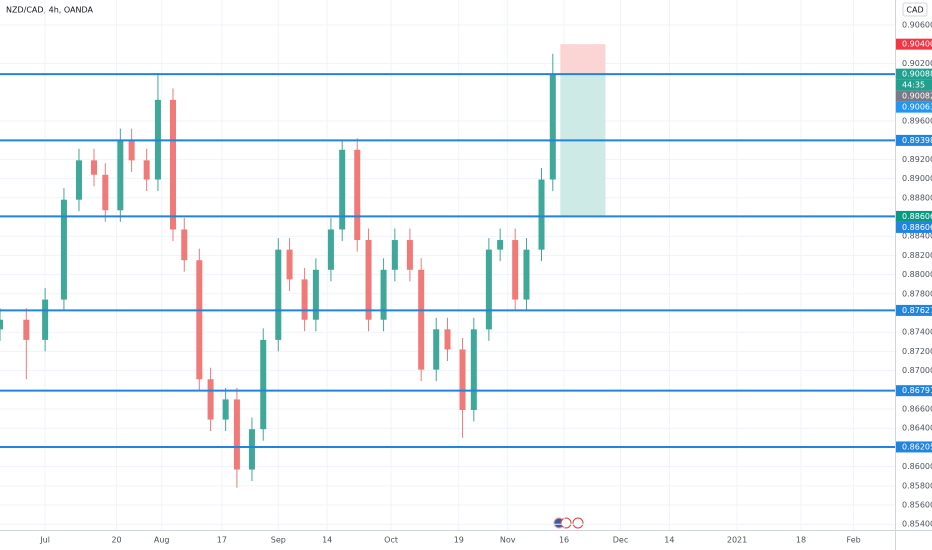 The width and height of the screenshot is (932, 550). Describe the element at coordinates (854, 540) in the screenshot. I see `x-tick-label: Feb` at that location.